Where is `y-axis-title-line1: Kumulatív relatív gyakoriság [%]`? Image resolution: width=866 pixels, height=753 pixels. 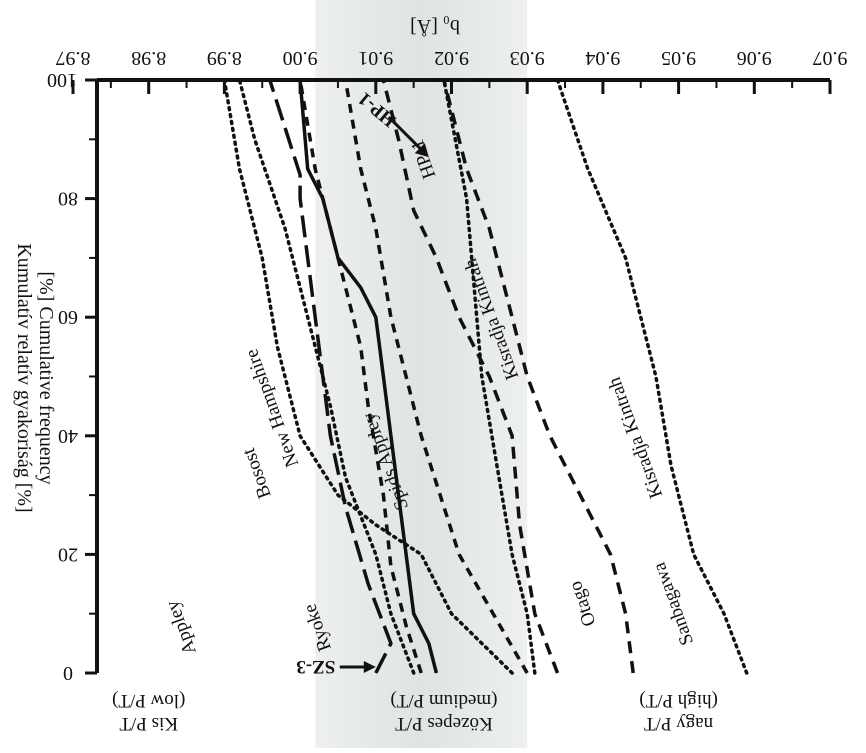 y-axis-title-line1: Kumulatív relatív gyakoriság [%] is located at coordinates (24, 377).